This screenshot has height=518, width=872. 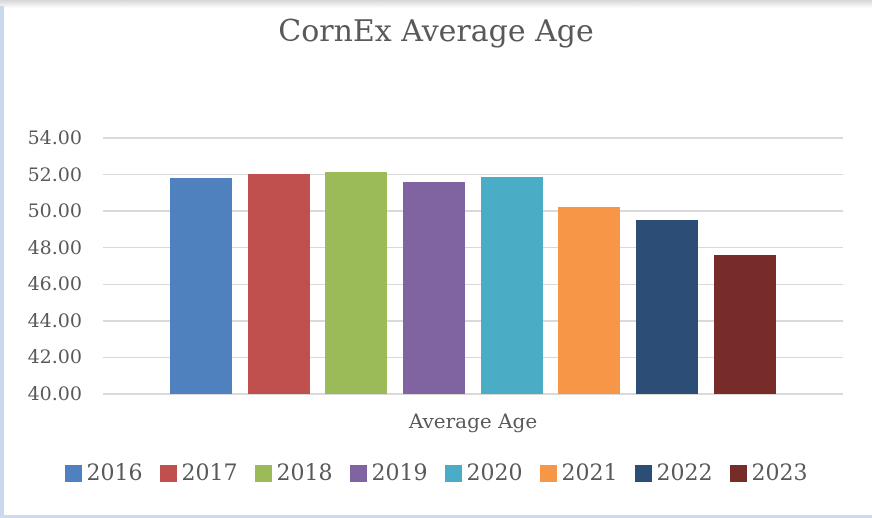 I want to click on y-tick-label-46.00: 46.00, so click(x=54, y=284).